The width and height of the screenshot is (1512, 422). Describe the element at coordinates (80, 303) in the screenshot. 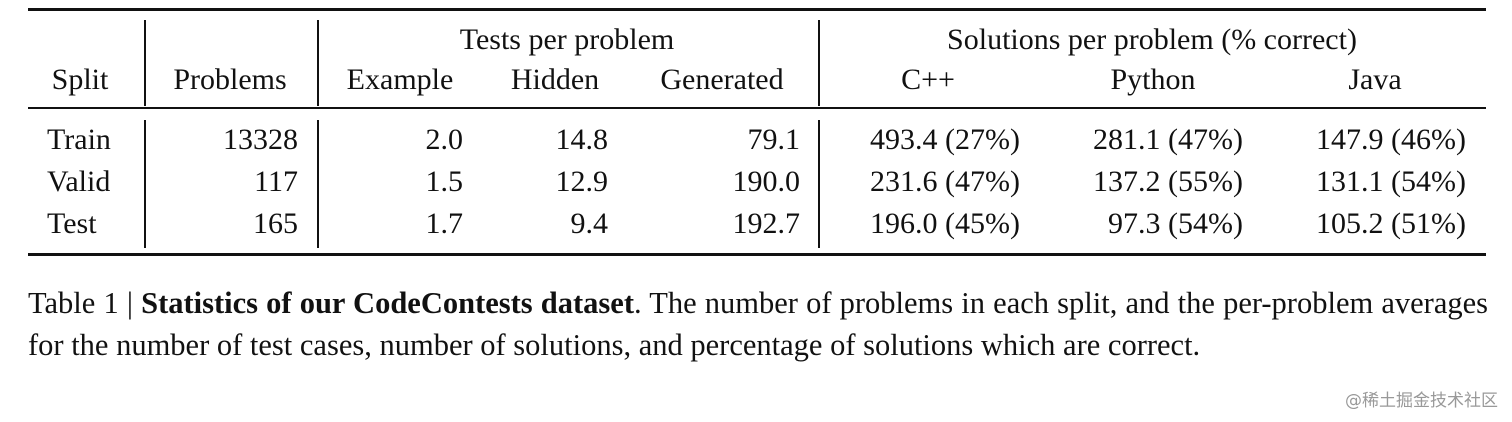

I see `caption-label: Table 1 |` at that location.